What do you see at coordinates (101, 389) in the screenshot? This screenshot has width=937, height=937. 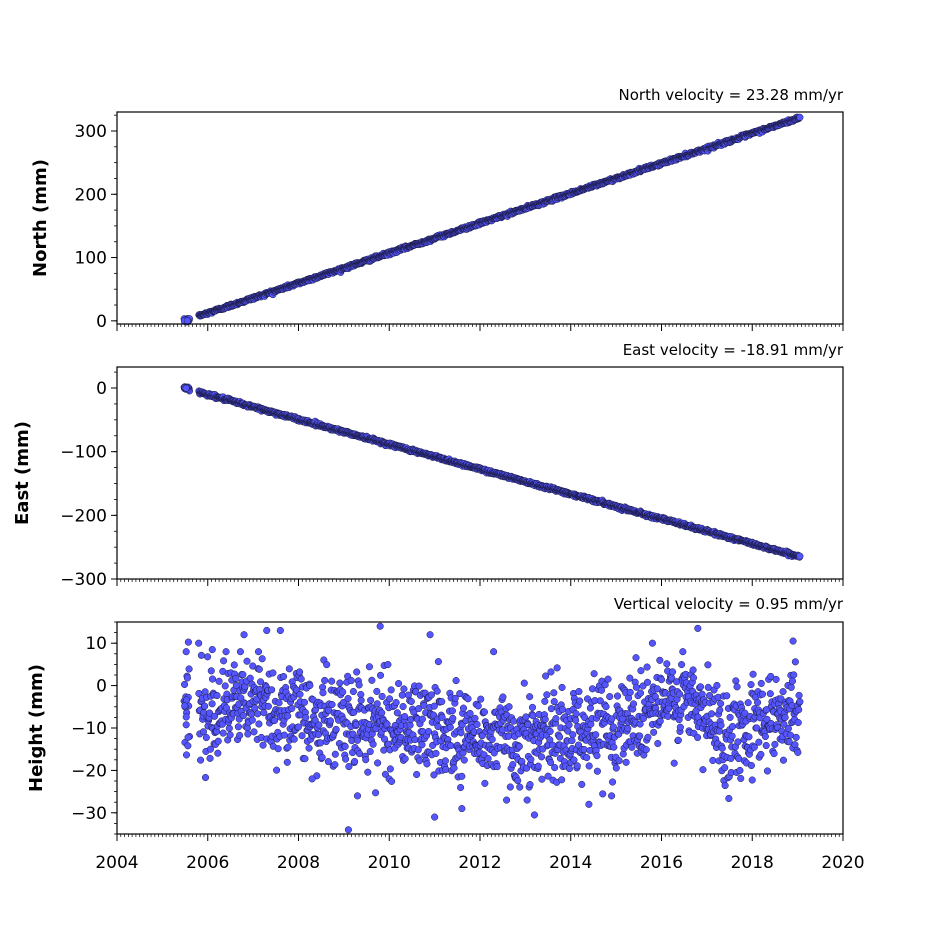 I see `east-ytick-label: 0` at bounding box center [101, 389].